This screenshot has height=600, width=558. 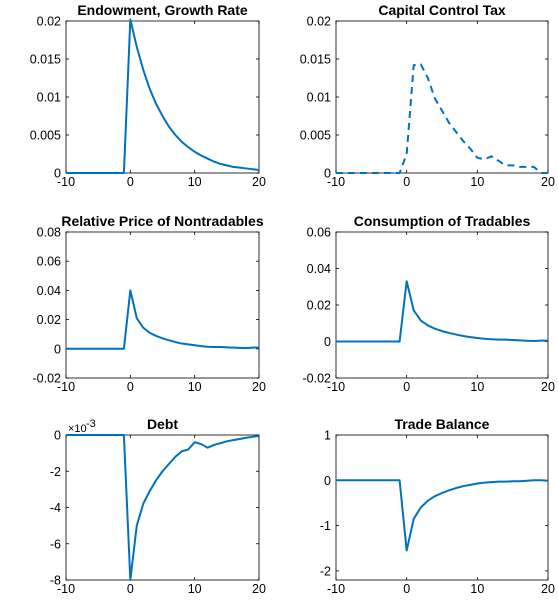 I want to click on trade-balance-y-tick-label: 0, so click(x=327, y=481).